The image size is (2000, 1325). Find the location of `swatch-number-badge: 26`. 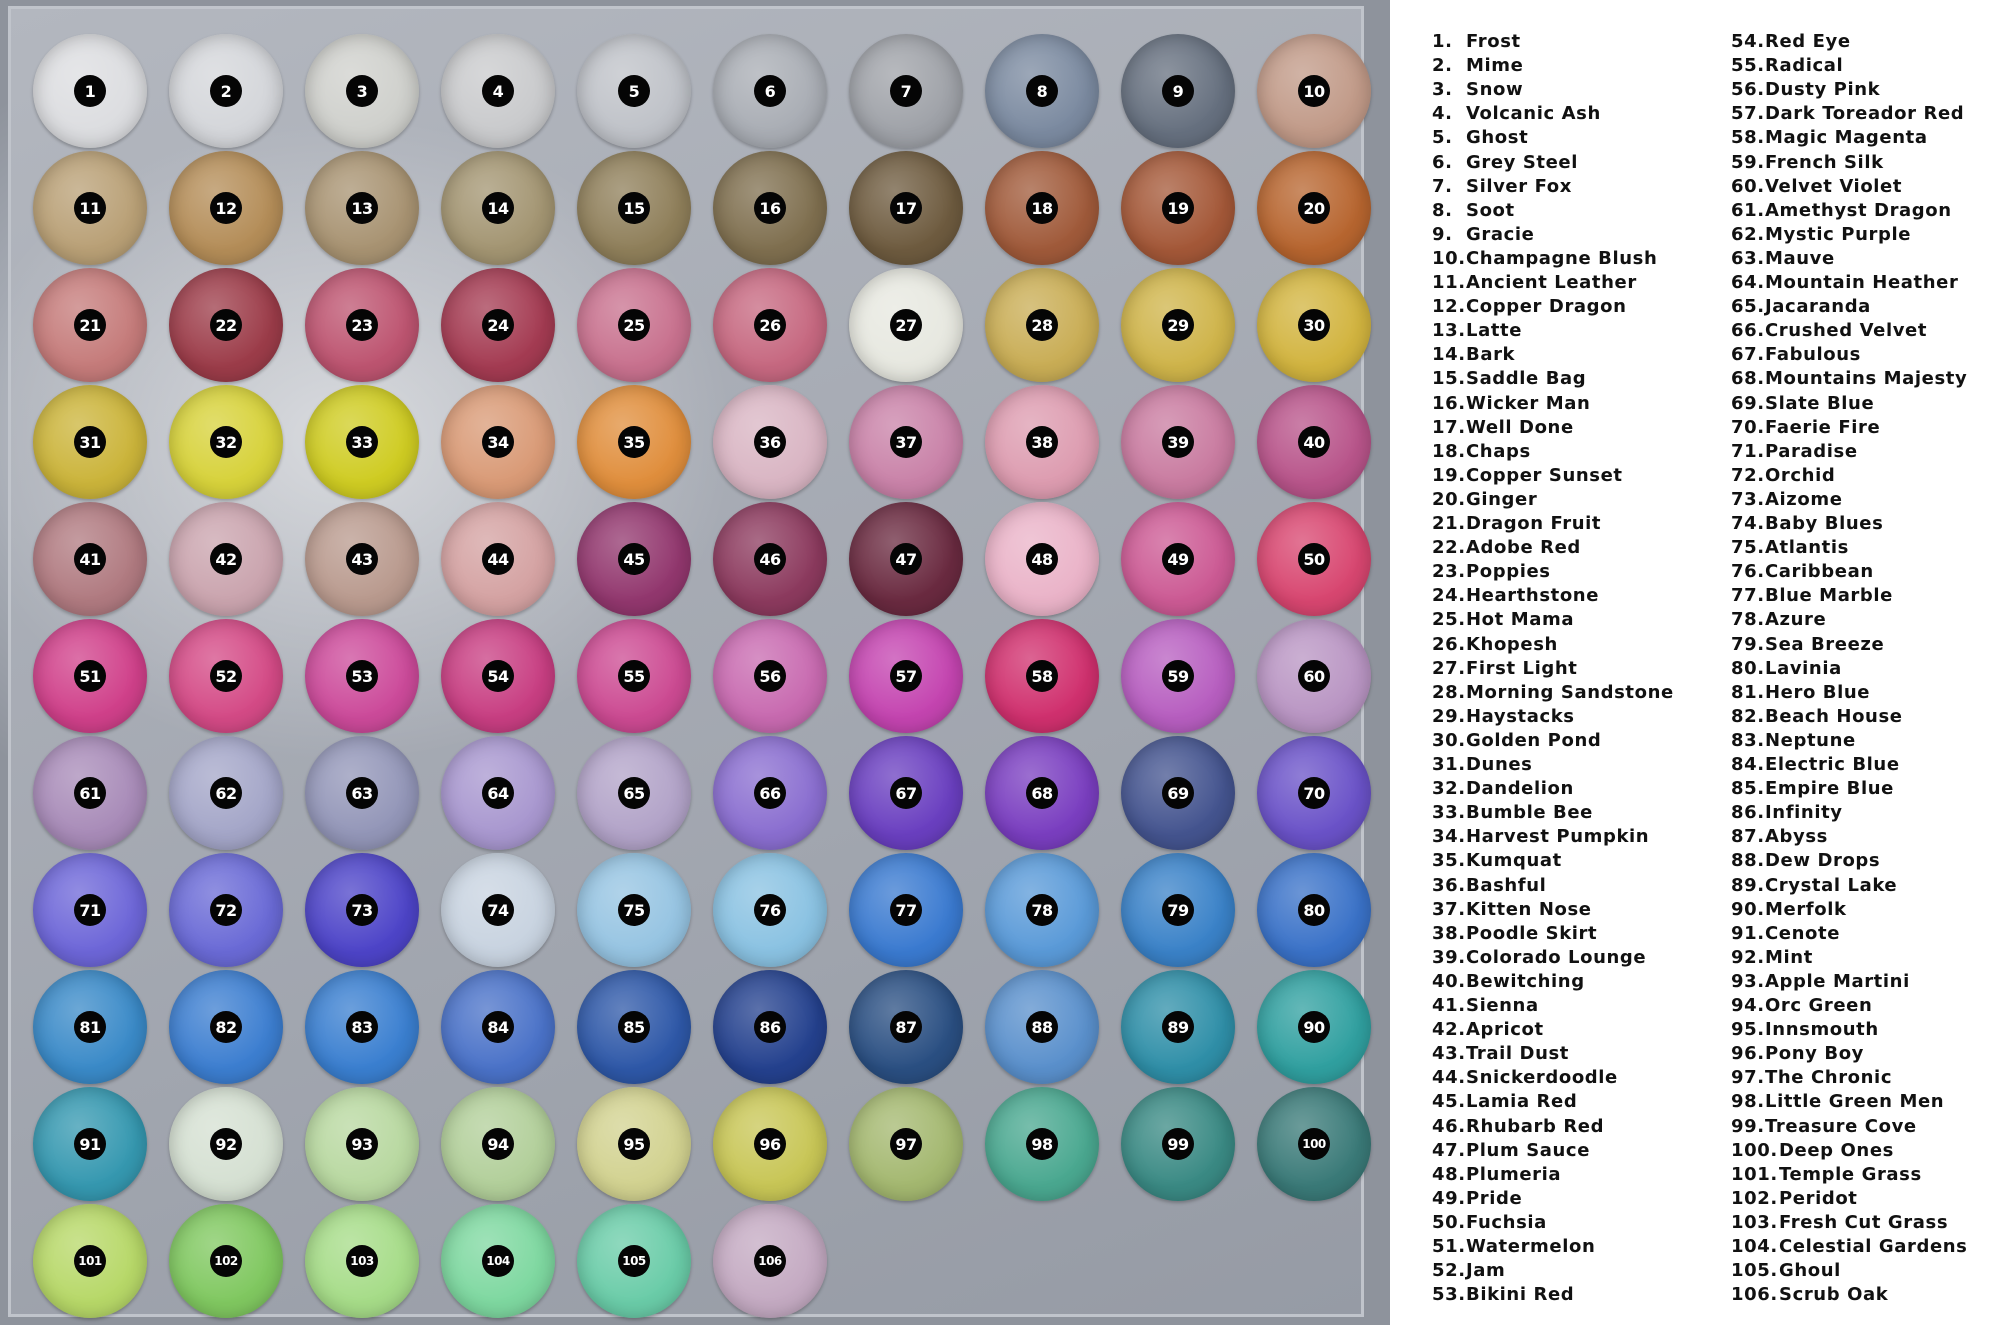

swatch-number-badge: 26 is located at coordinates (770, 325).